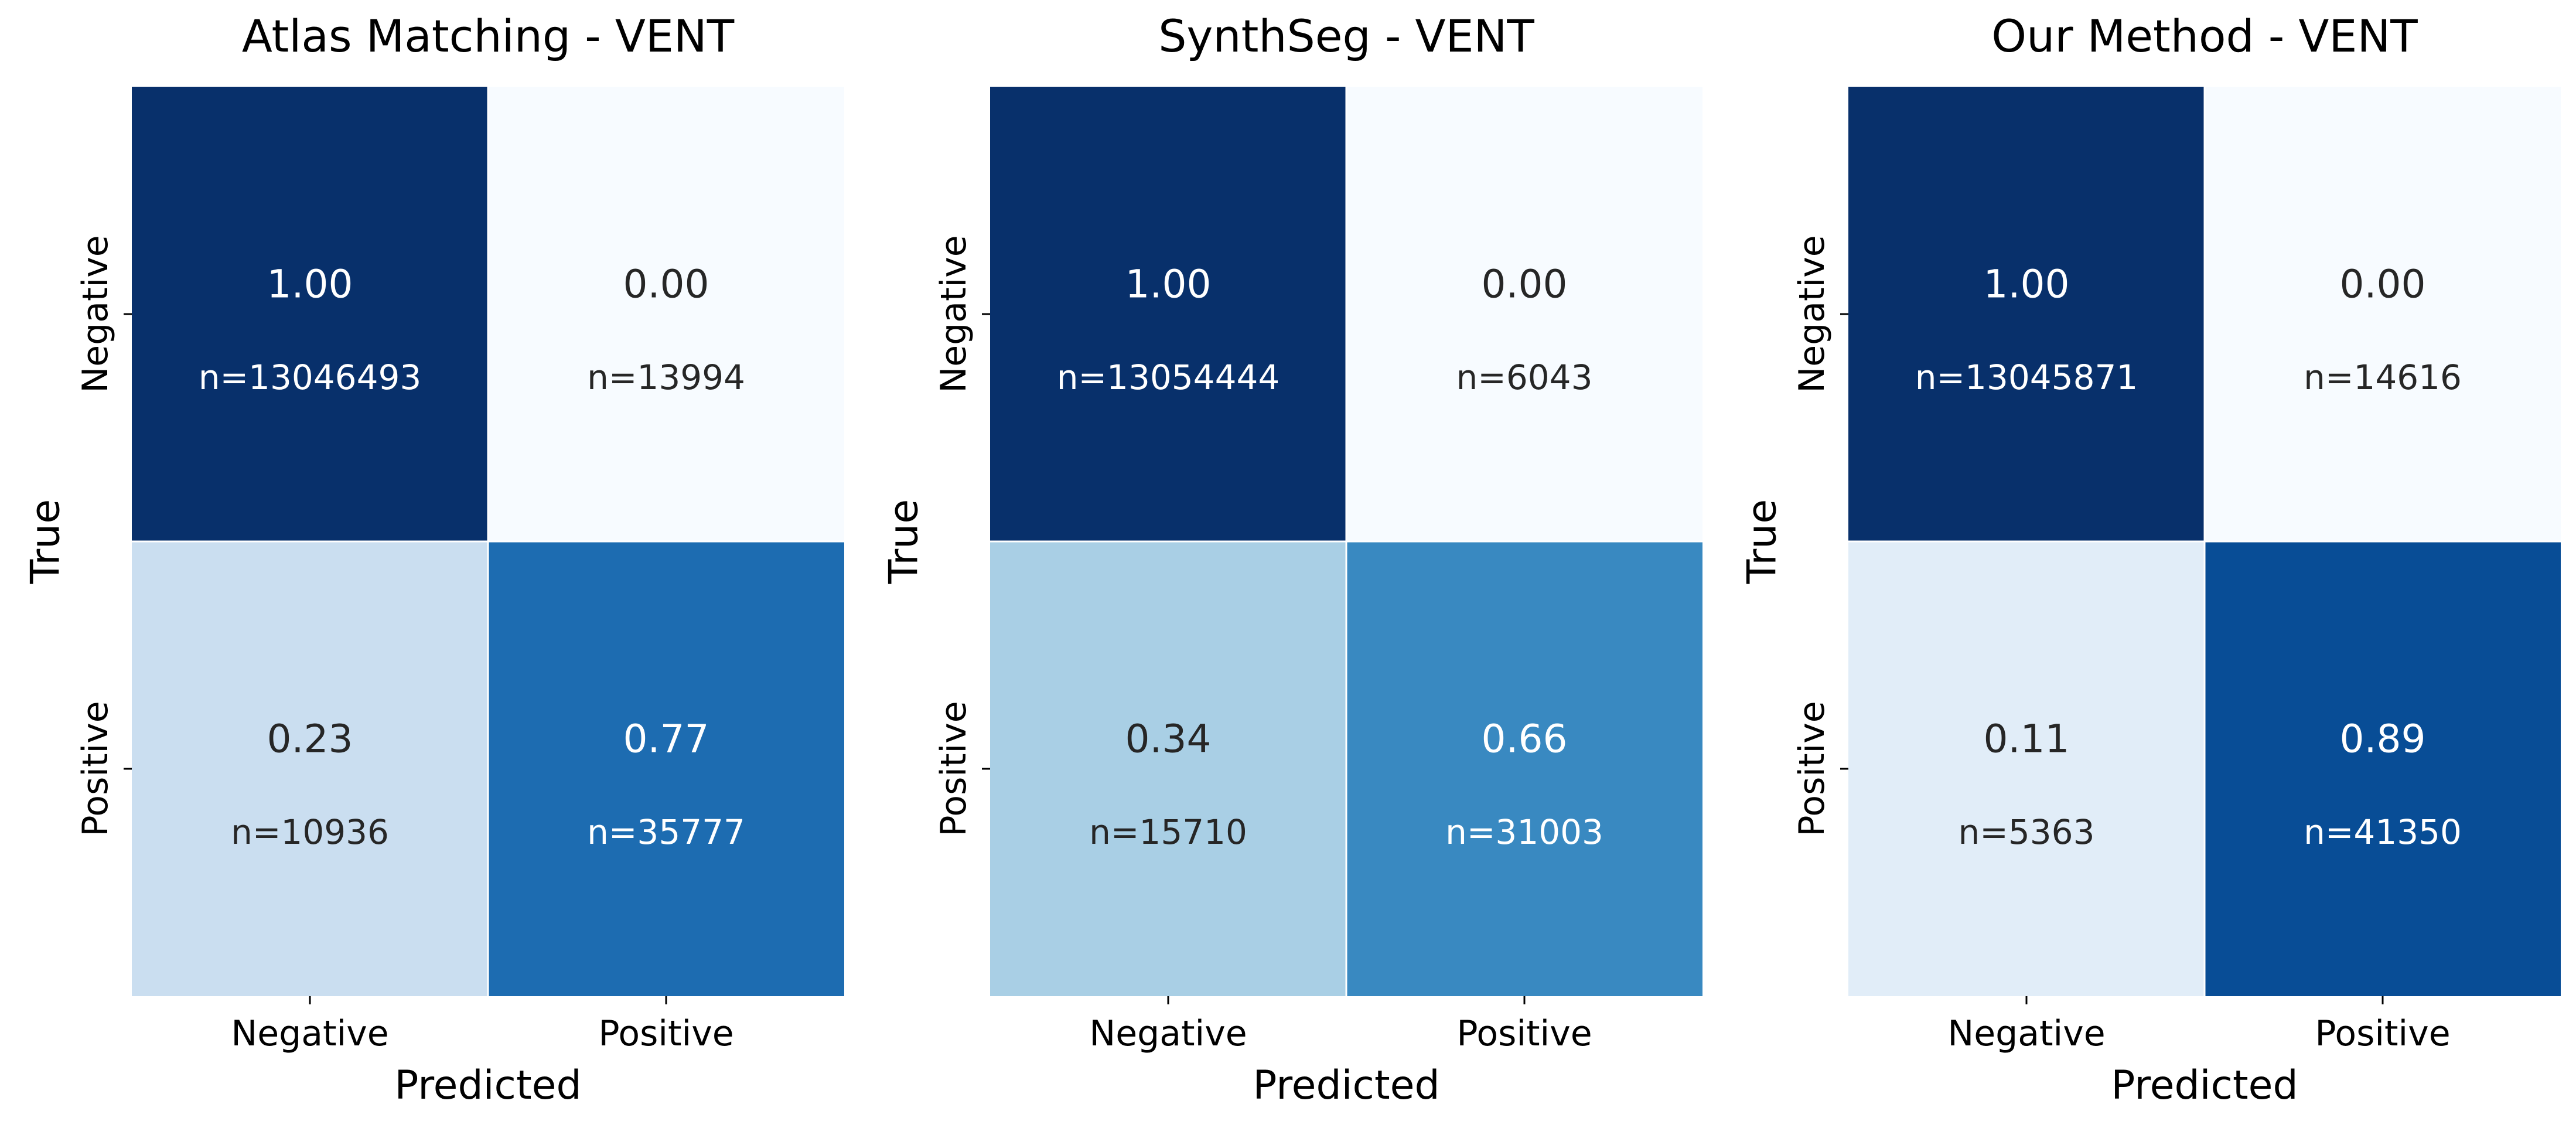  What do you see at coordinates (666, 377) in the screenshot?
I see `cell-count-label: n=13994` at bounding box center [666, 377].